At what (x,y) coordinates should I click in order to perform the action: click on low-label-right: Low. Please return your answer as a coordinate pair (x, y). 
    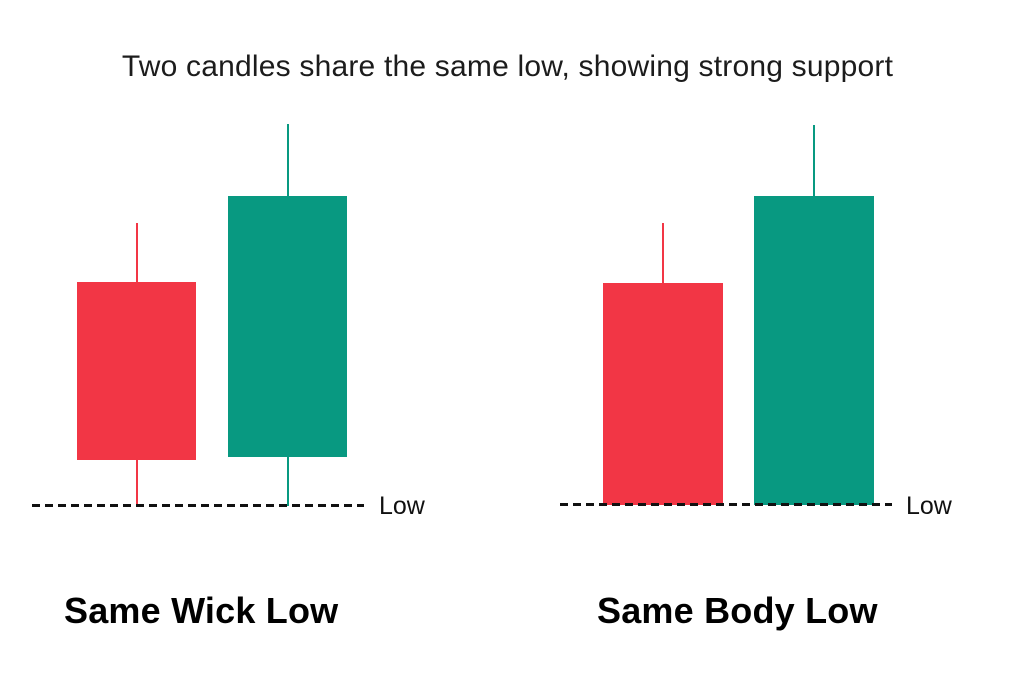
    Looking at the image, I should click on (929, 506).